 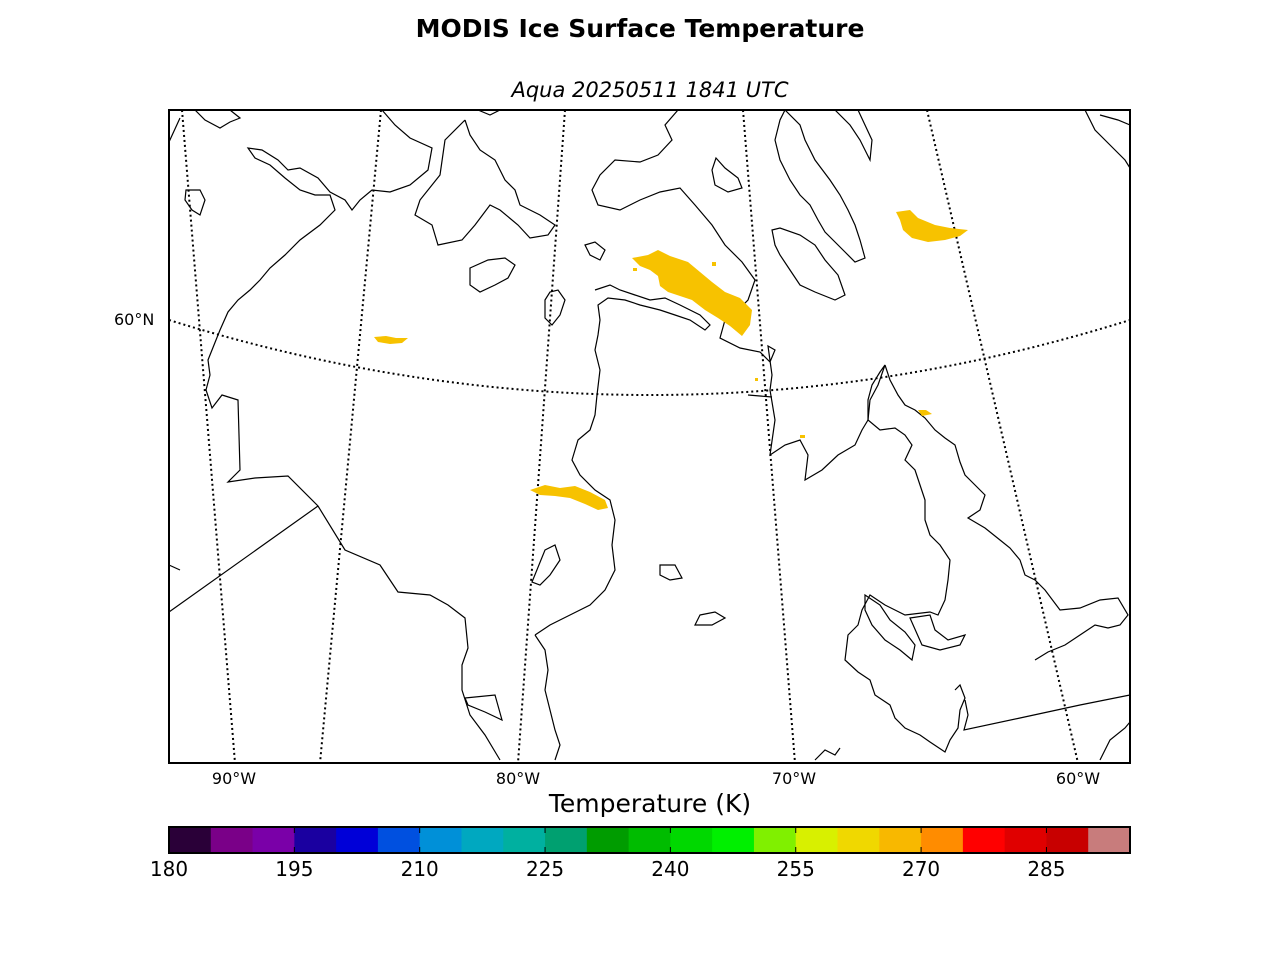 I want to click on coast-west-small, so click(x=175, y=567).